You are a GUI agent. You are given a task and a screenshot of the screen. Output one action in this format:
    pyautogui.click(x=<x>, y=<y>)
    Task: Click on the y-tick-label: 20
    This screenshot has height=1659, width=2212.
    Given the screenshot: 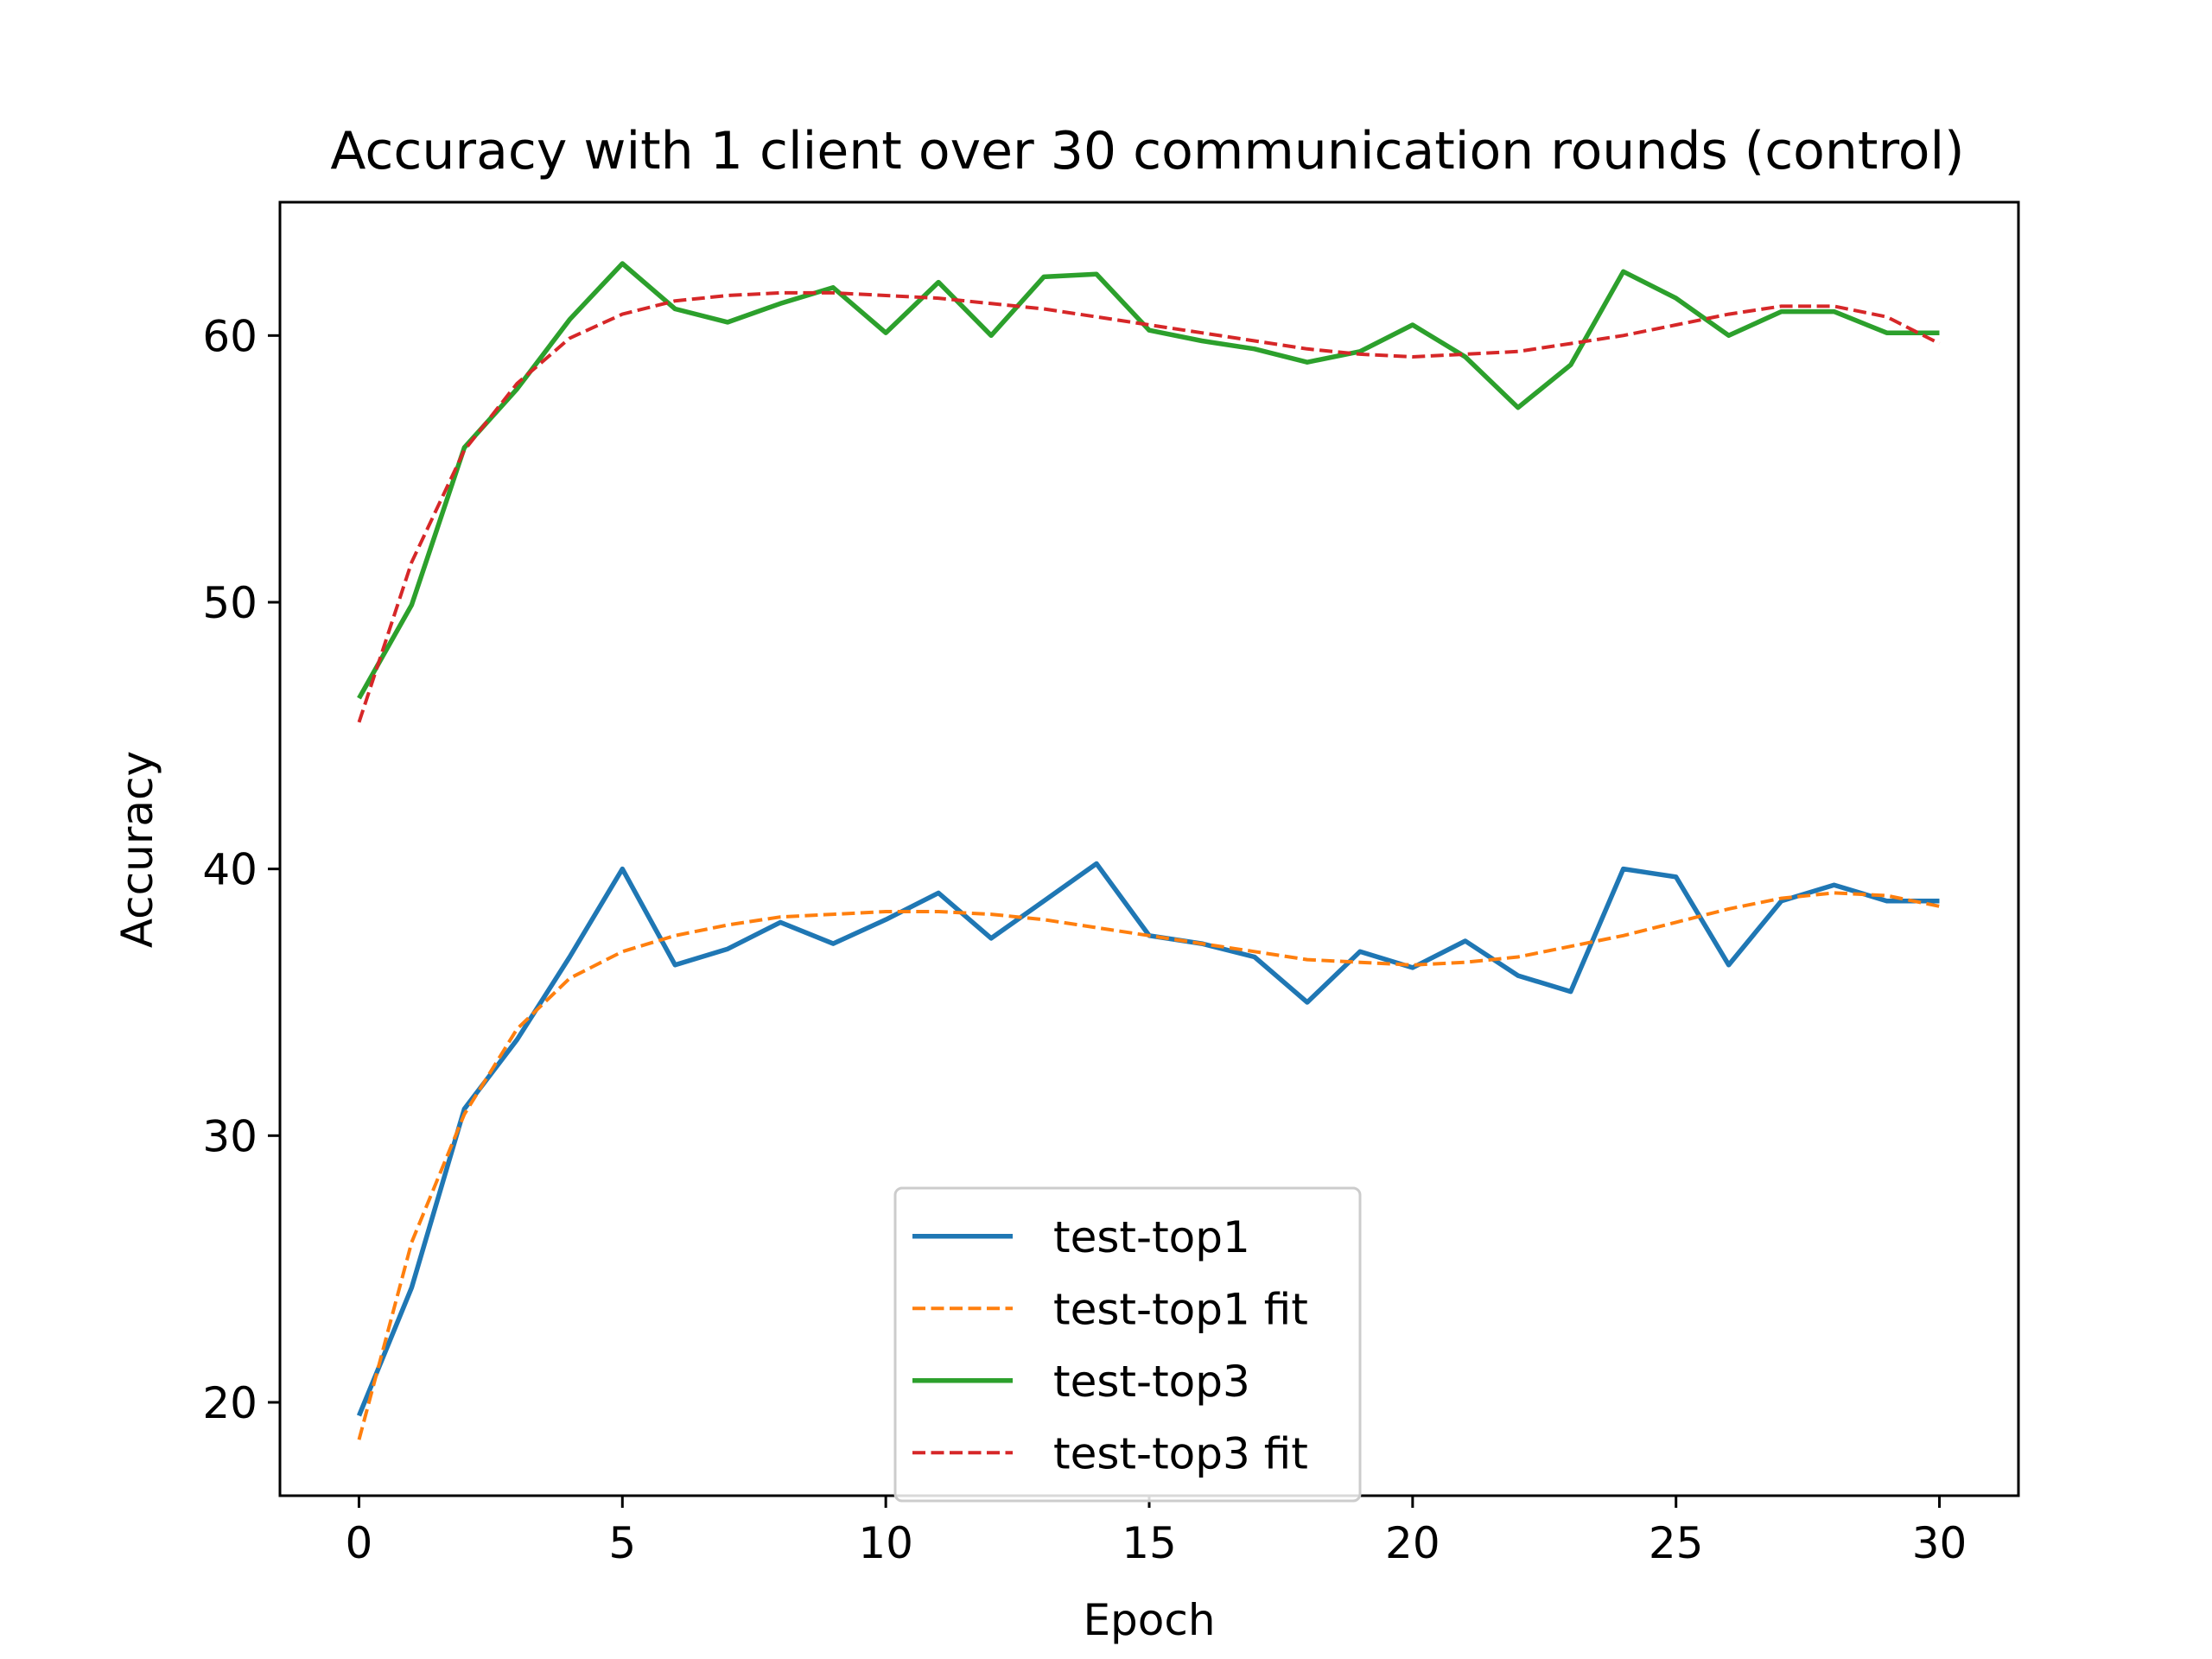 What is the action you would take?
    pyautogui.click(x=230, y=1403)
    